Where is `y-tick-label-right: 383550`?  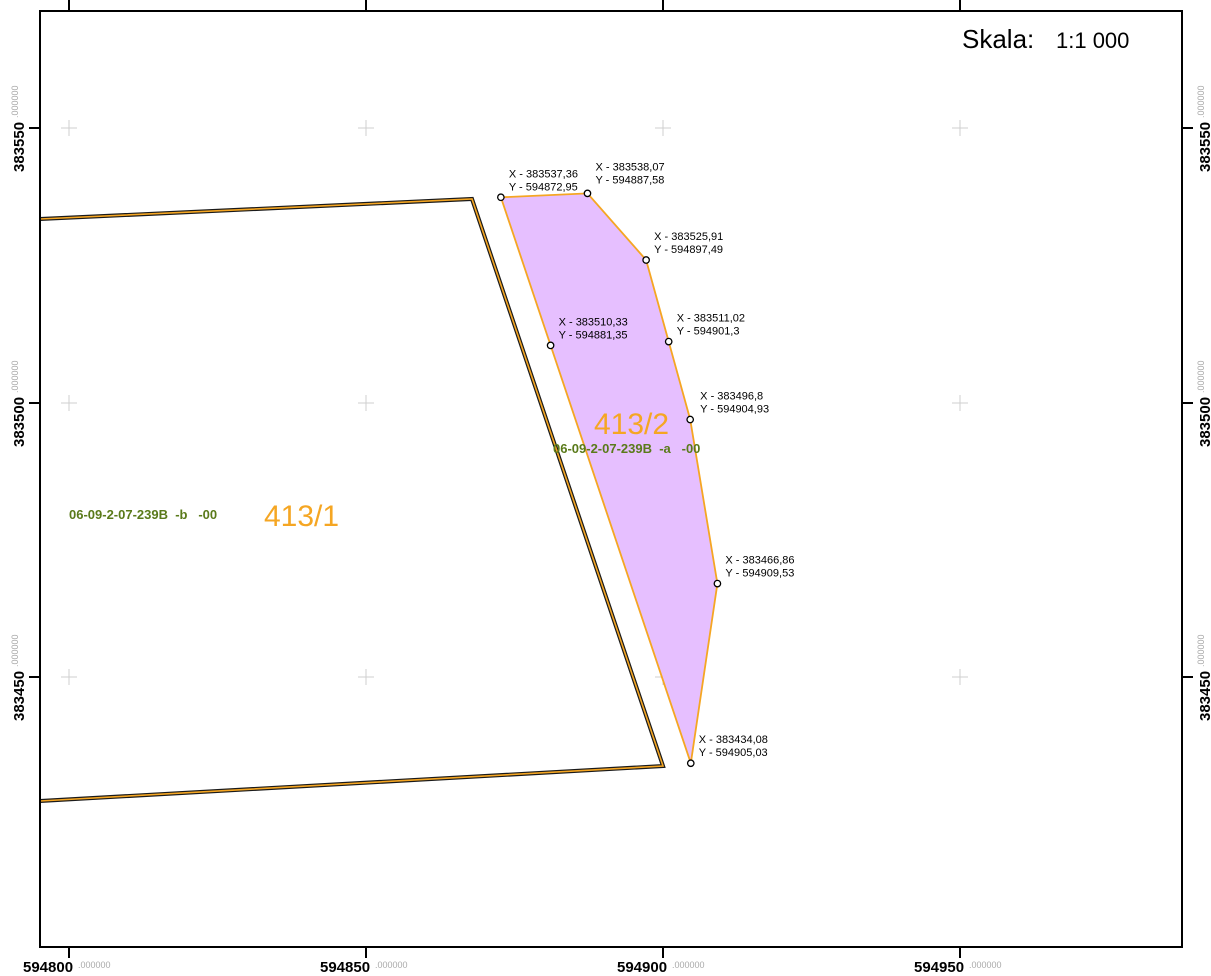 y-tick-label-right: 383550 is located at coordinates (1204, 147).